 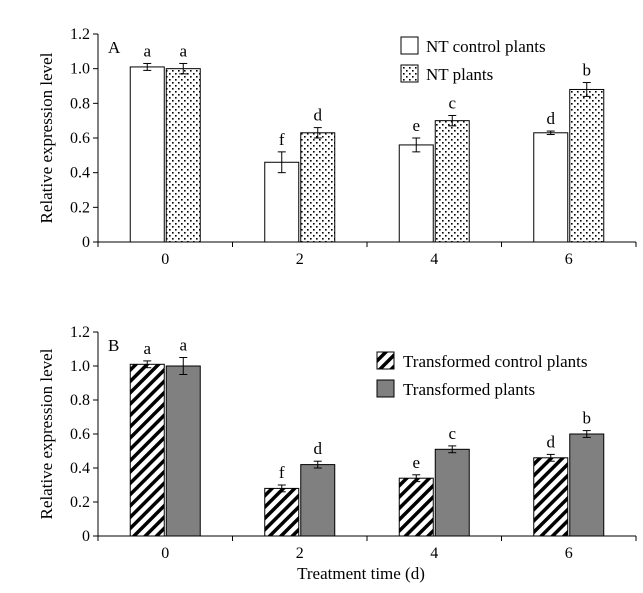 What do you see at coordinates (361, 573) in the screenshot?
I see `x-axis-title: Treatment time (d)` at bounding box center [361, 573].